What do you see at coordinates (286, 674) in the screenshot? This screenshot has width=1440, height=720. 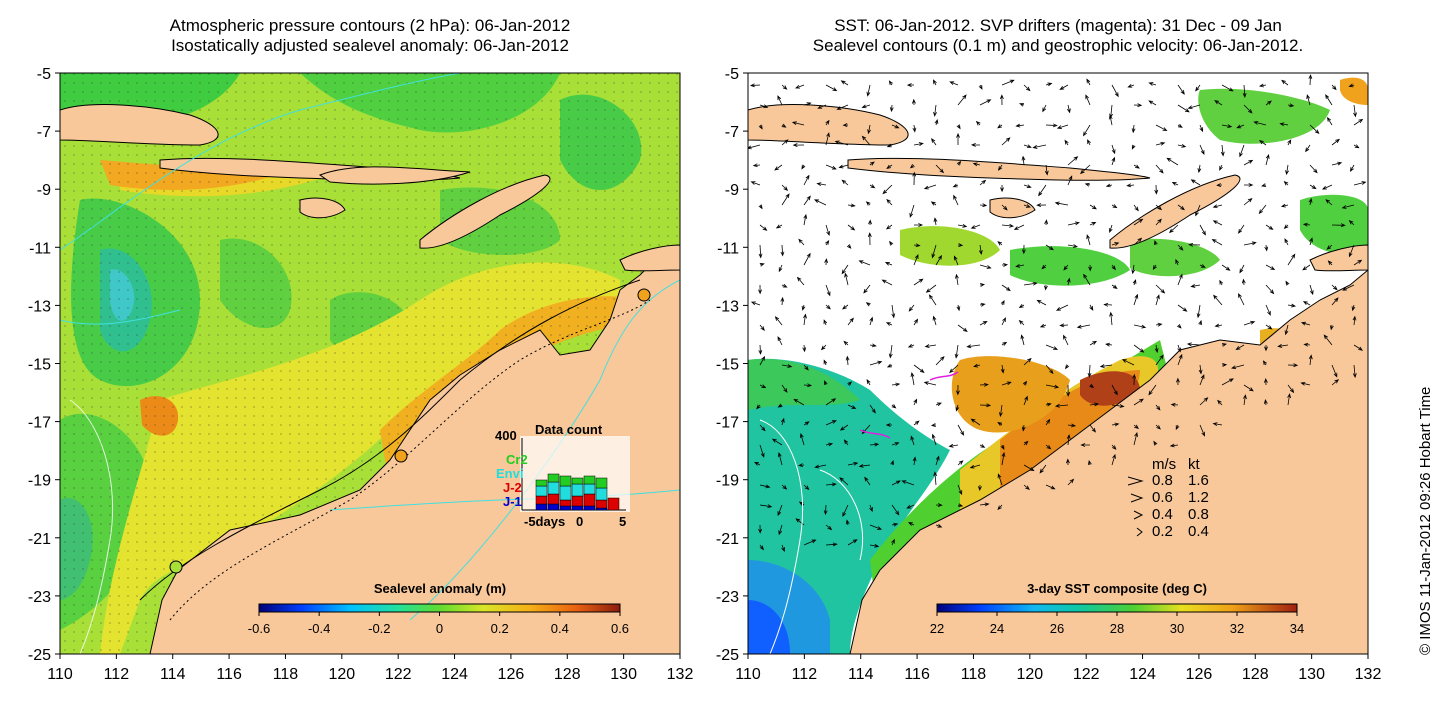 I see `left-xtick-label: 118` at bounding box center [286, 674].